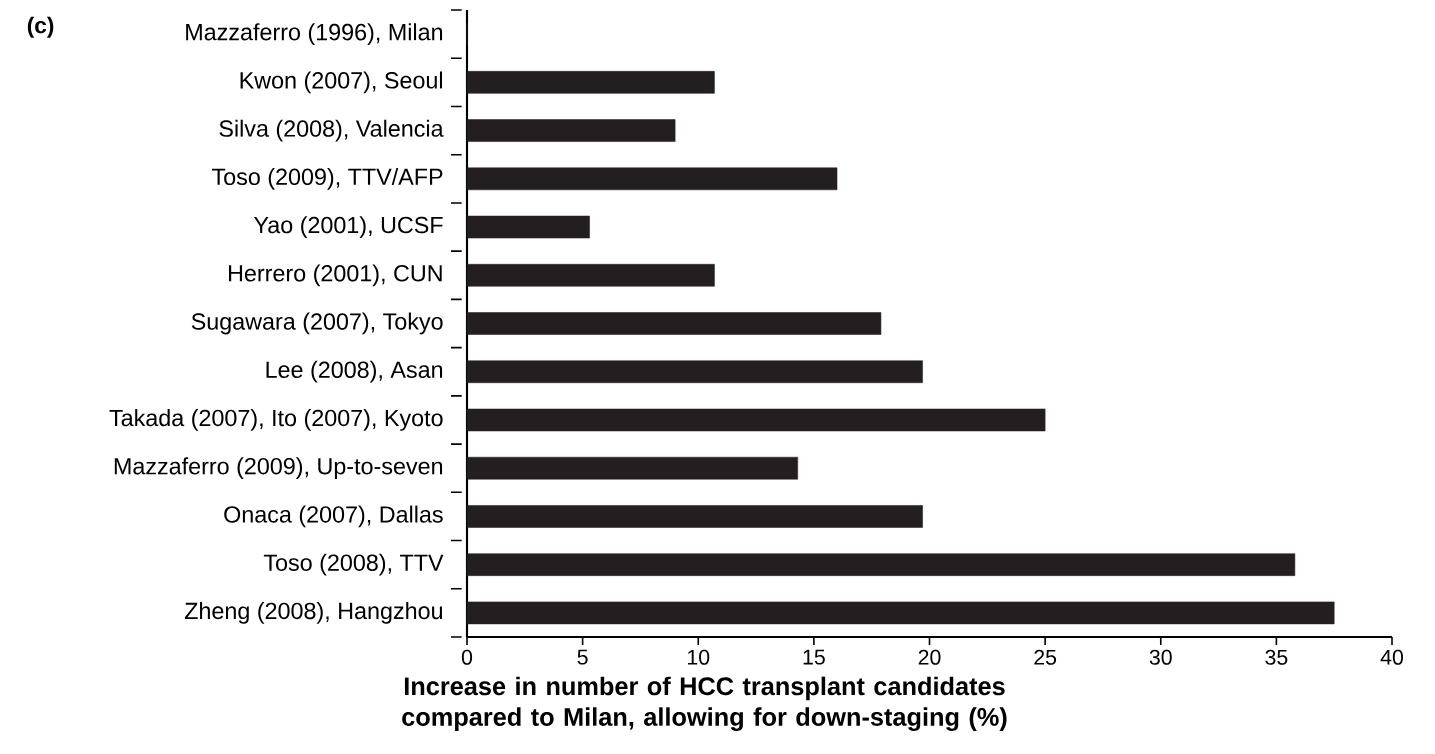 This screenshot has width=1435, height=754. Describe the element at coordinates (814, 657) in the screenshot. I see `x-tick-label: 15` at that location.